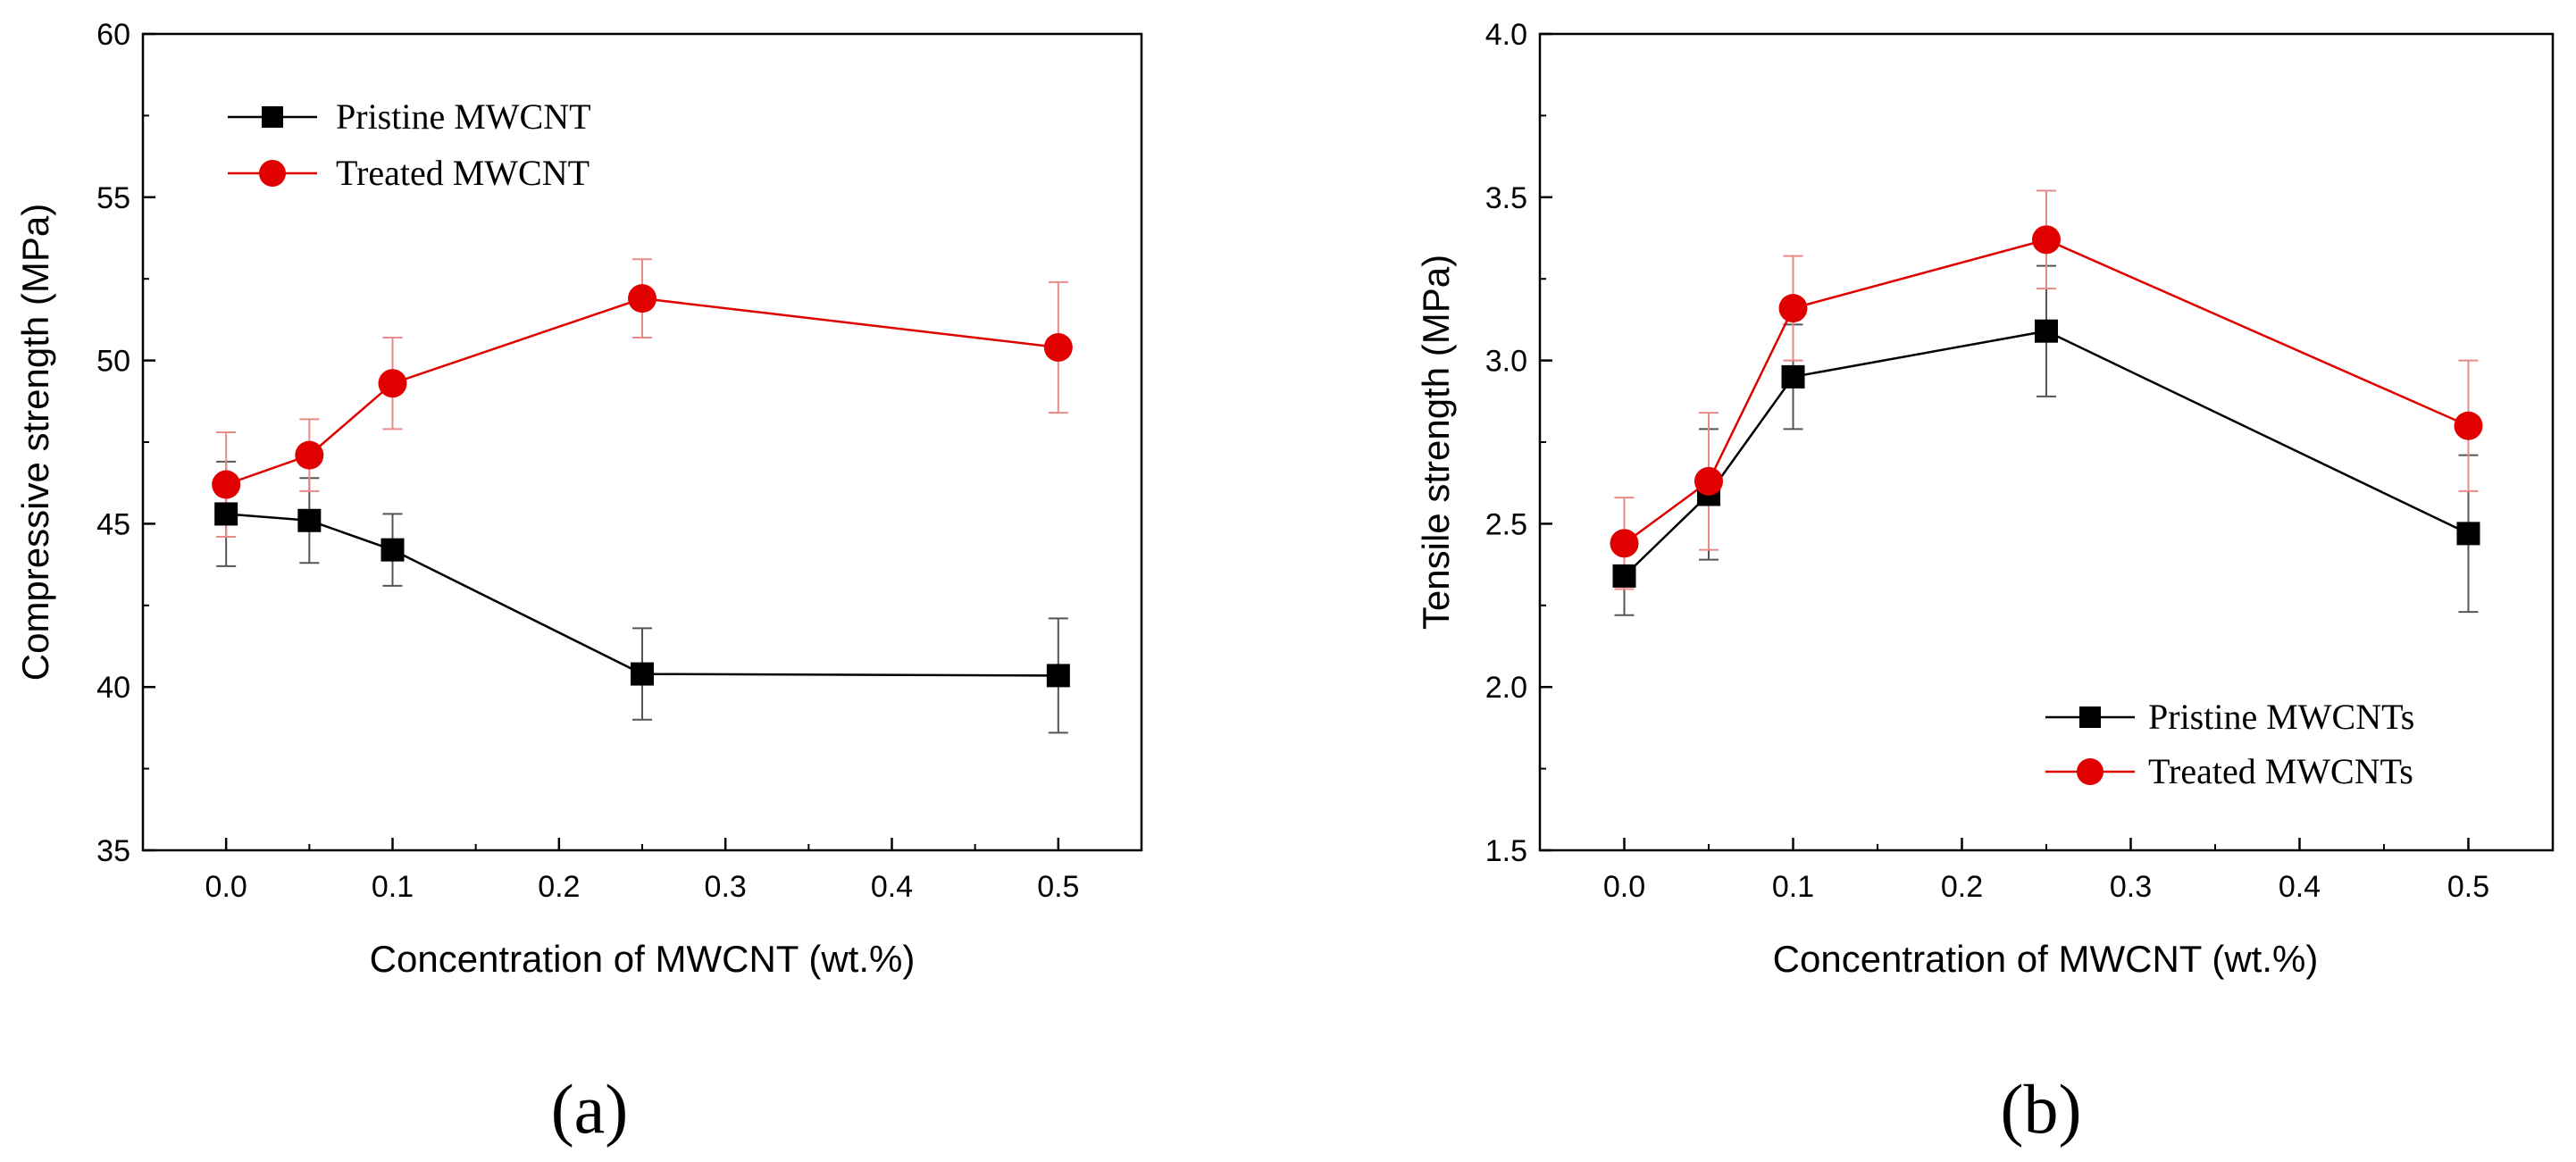 This screenshot has width=2576, height=1162. What do you see at coordinates (463, 173) in the screenshot?
I see `legend-label-1: Treated MWCNT` at bounding box center [463, 173].